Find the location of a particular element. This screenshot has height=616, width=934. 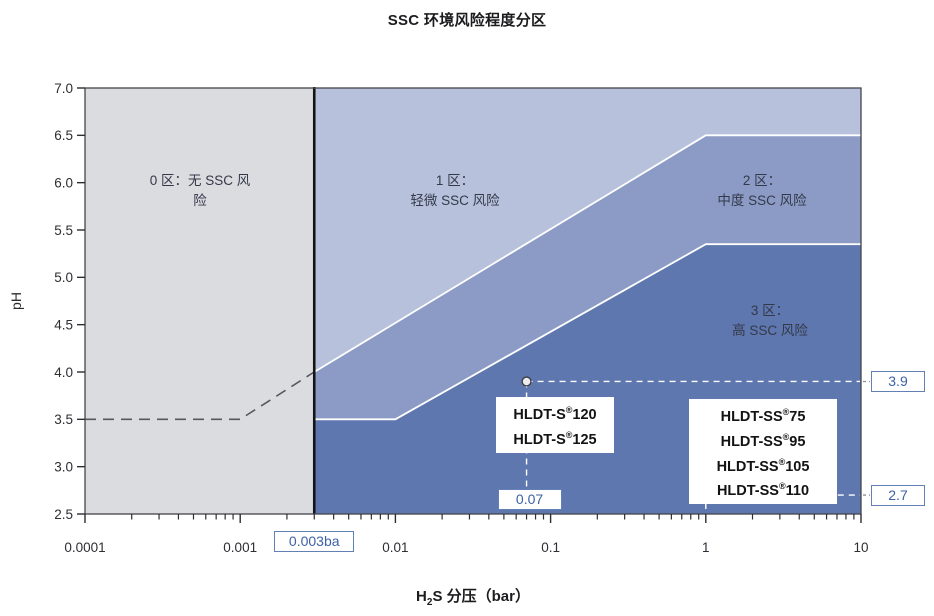

y-tick-label: 5.0 is located at coordinates (63, 277).